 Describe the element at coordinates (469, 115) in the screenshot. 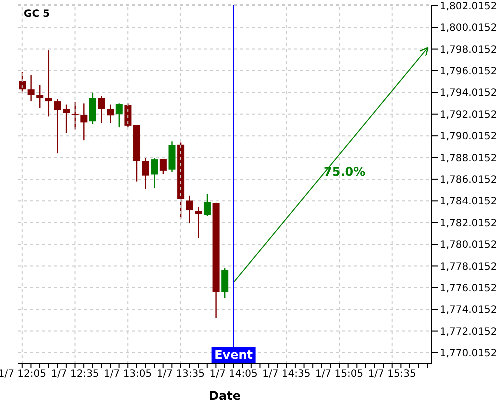

I see `y-tick-label: 1,792.0152` at that location.